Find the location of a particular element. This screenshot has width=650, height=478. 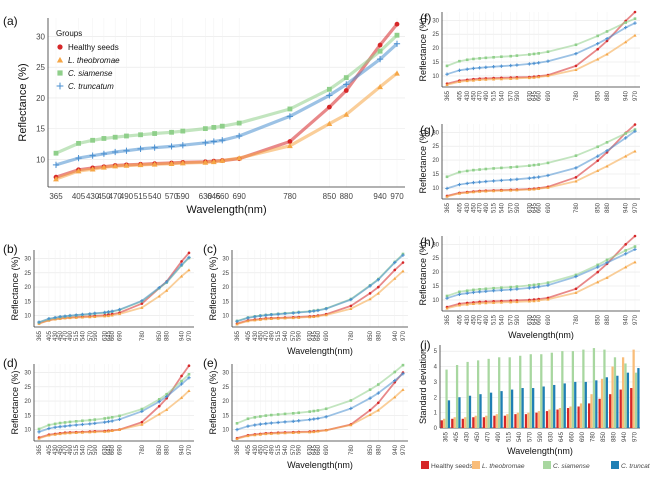

y-axis-label: Reflectance (%) is located at coordinates (213, 288).